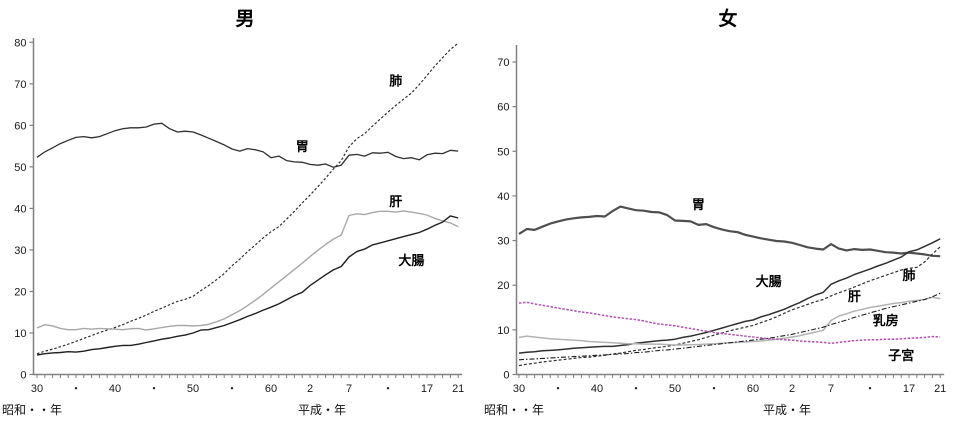  What do you see at coordinates (886, 320) in the screenshot?
I see `series-label-breast: 乳房` at bounding box center [886, 320].